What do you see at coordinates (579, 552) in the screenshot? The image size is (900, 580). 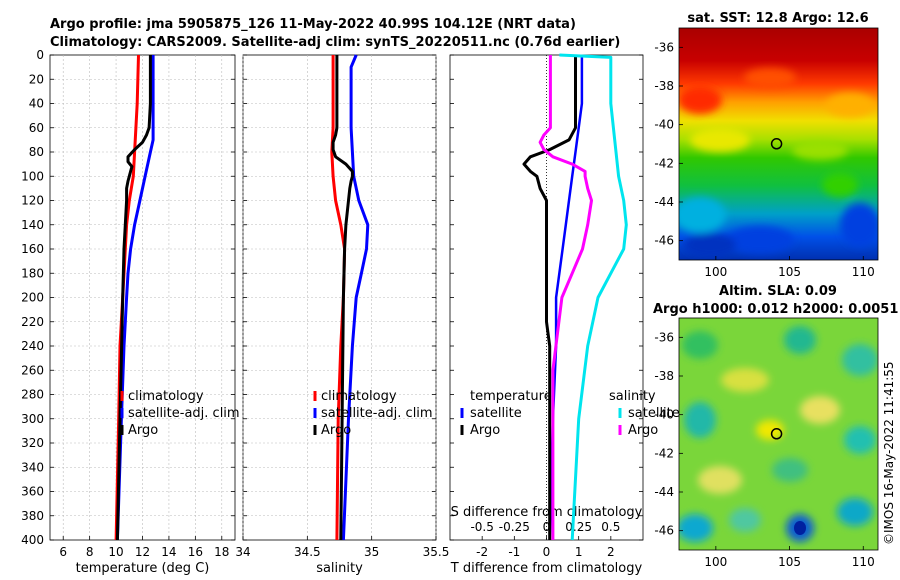 I see `x-tick-label: 1` at bounding box center [579, 552].